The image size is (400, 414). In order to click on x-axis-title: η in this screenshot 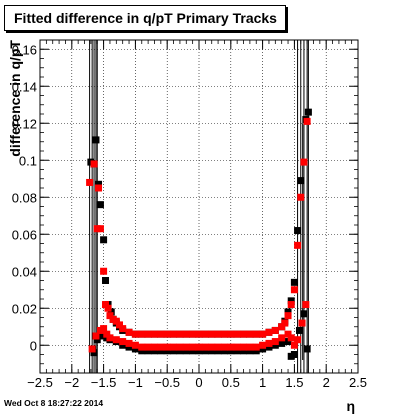, I will do `click(350, 406)`.